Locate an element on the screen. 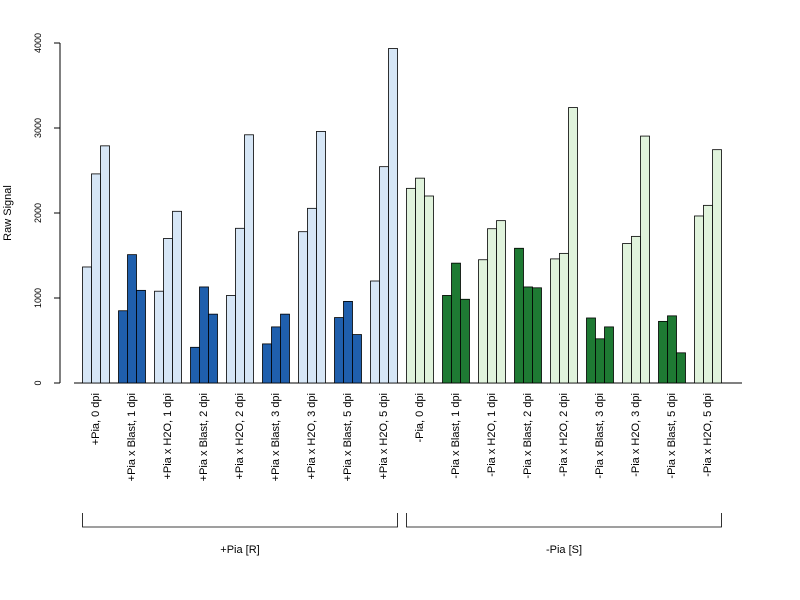 The image size is (800, 600). x-tick-label: +Pia x H2O, 1 dpi is located at coordinates (168, 436).